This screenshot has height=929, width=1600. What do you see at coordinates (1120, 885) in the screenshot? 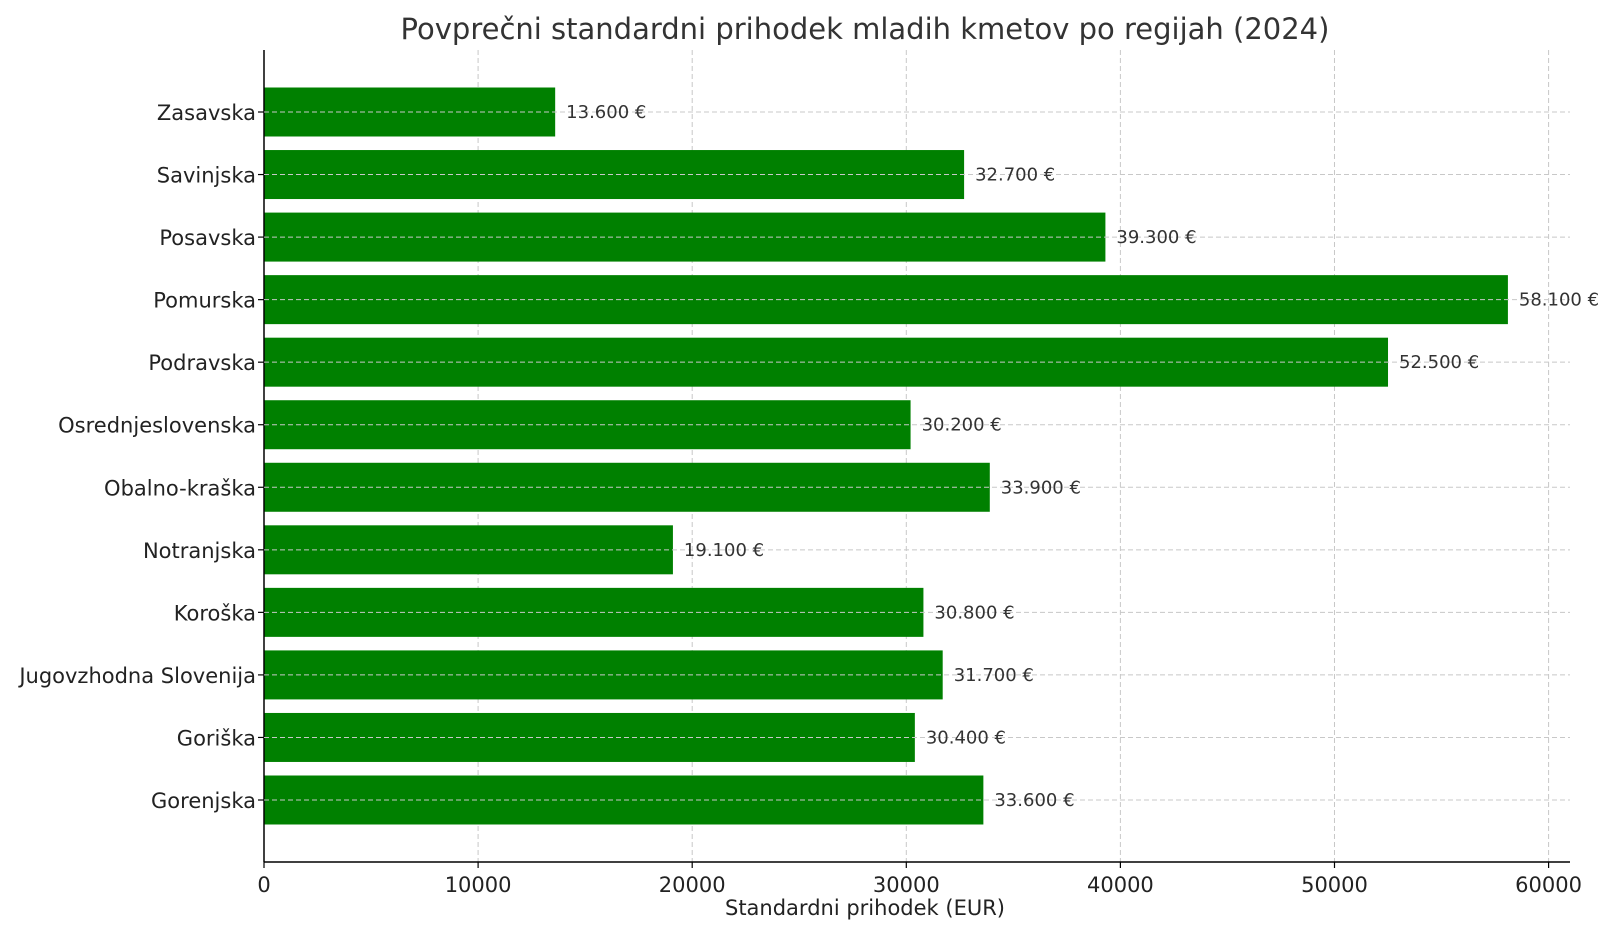
I see `x-tick-label: 40000` at bounding box center [1120, 885].